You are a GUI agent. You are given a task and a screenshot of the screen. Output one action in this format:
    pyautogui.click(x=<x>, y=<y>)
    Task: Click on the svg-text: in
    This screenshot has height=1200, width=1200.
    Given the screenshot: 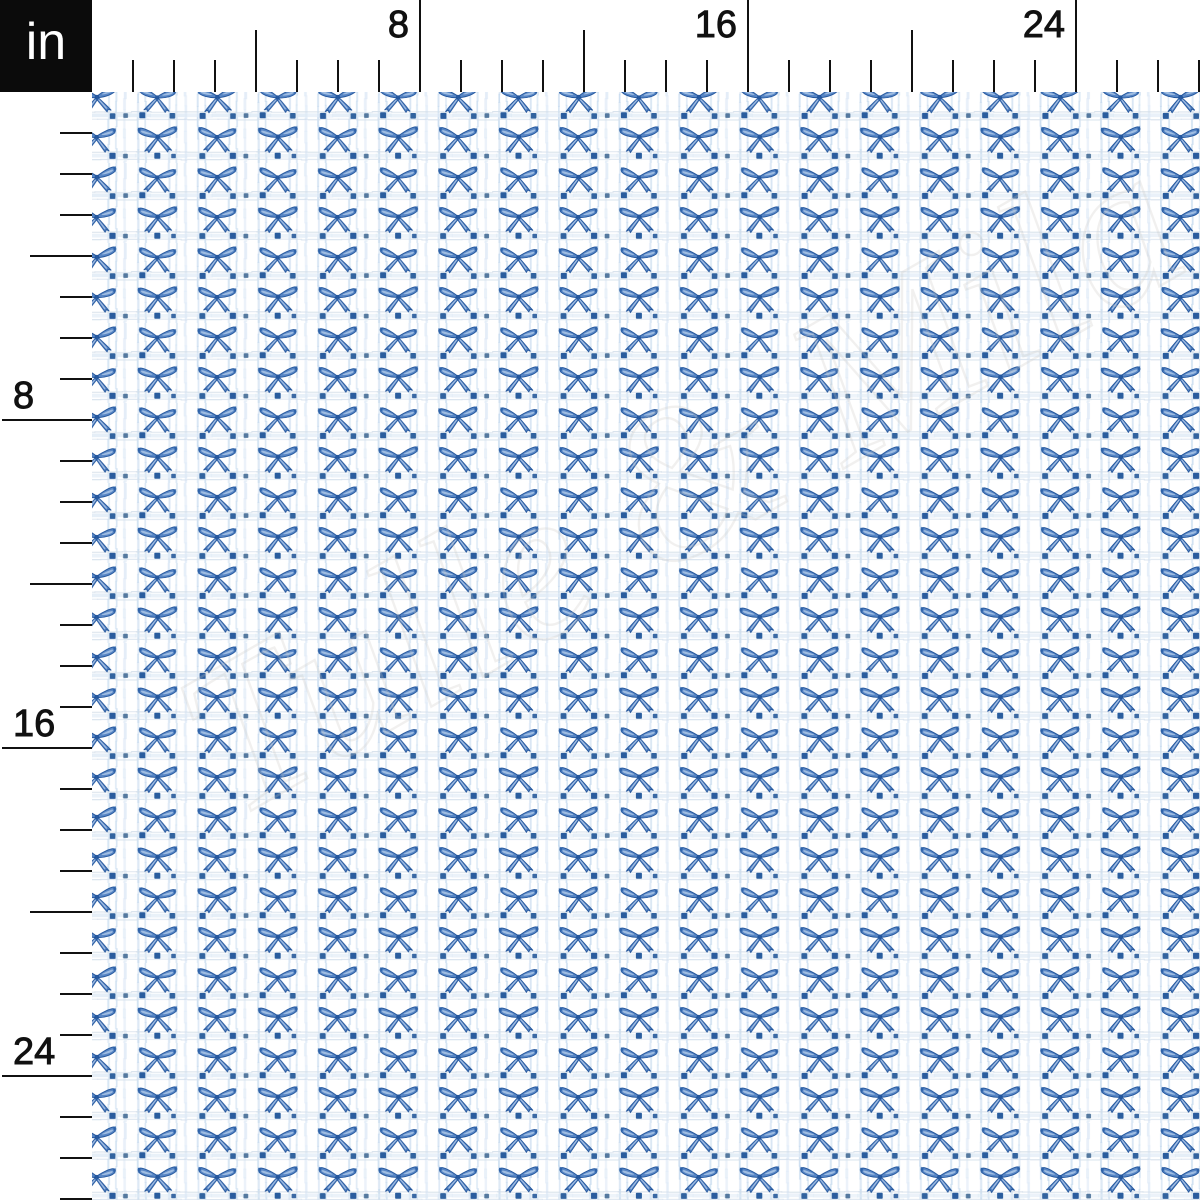 What is the action you would take?
    pyautogui.click(x=46, y=42)
    